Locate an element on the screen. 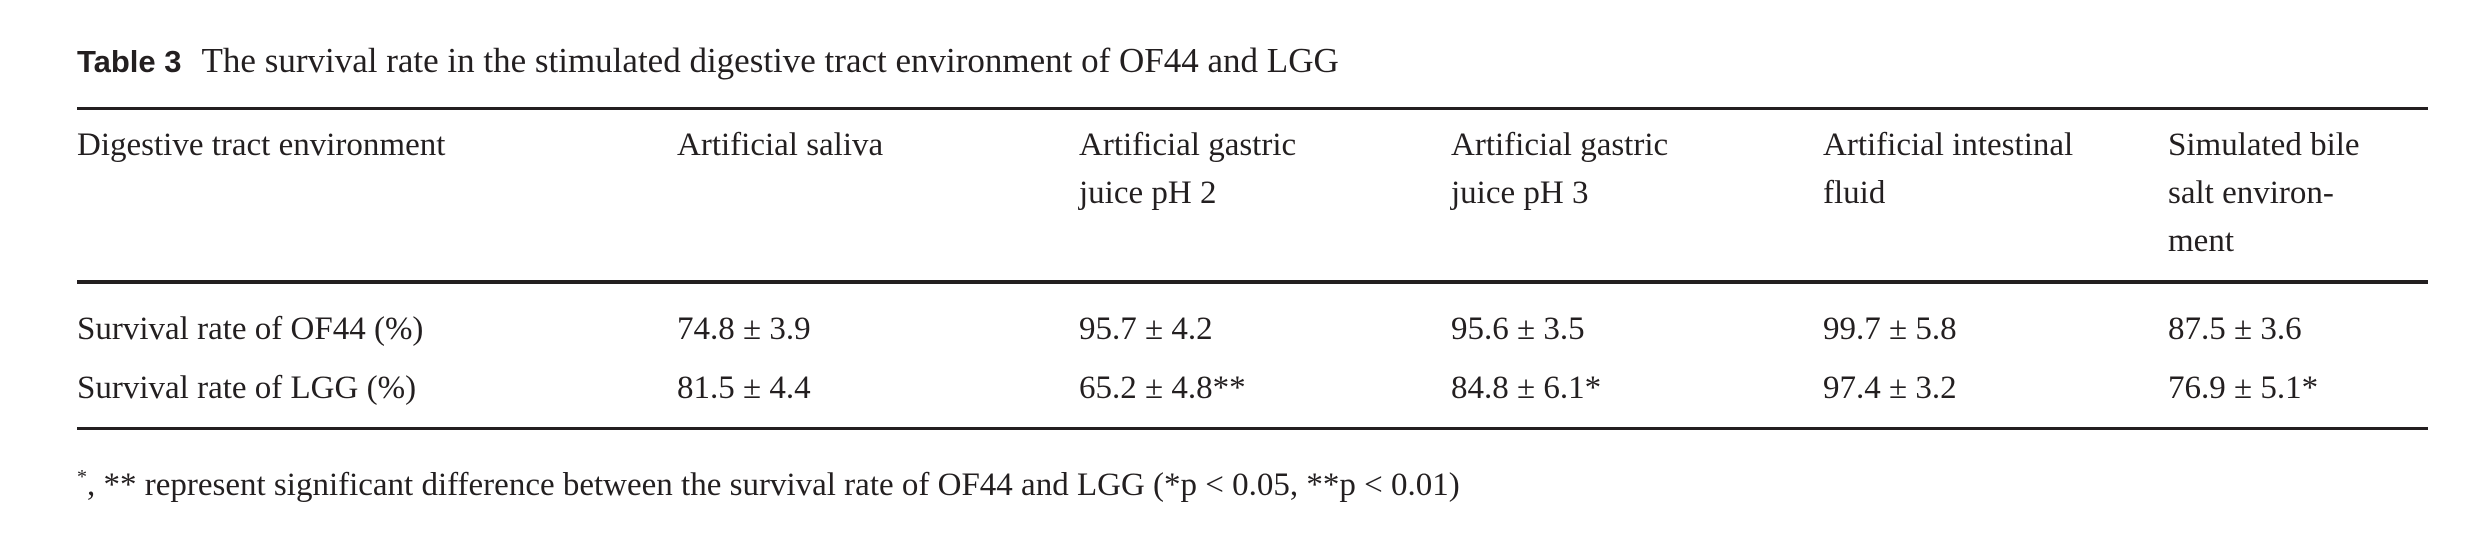 The height and width of the screenshot is (536, 2488). cell: 65.2 ± 4.8** is located at coordinates (1162, 388).